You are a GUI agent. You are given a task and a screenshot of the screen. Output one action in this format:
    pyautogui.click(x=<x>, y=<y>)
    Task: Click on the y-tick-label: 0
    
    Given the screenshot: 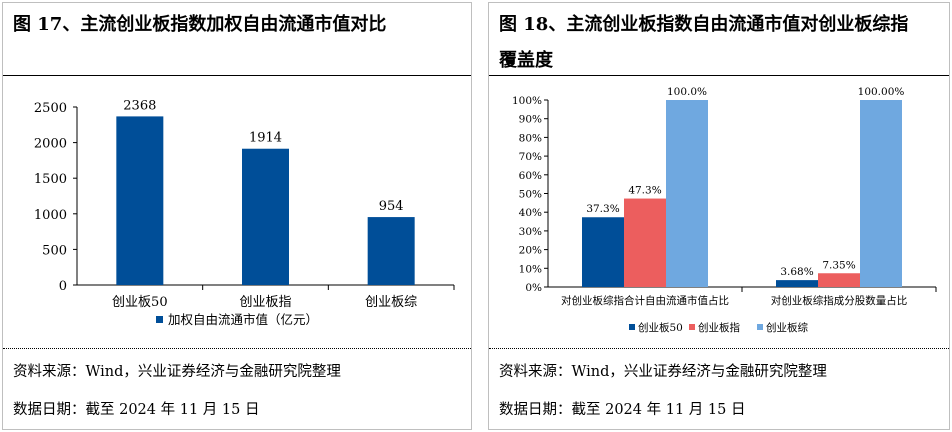 What is the action you would take?
    pyautogui.click(x=63, y=286)
    